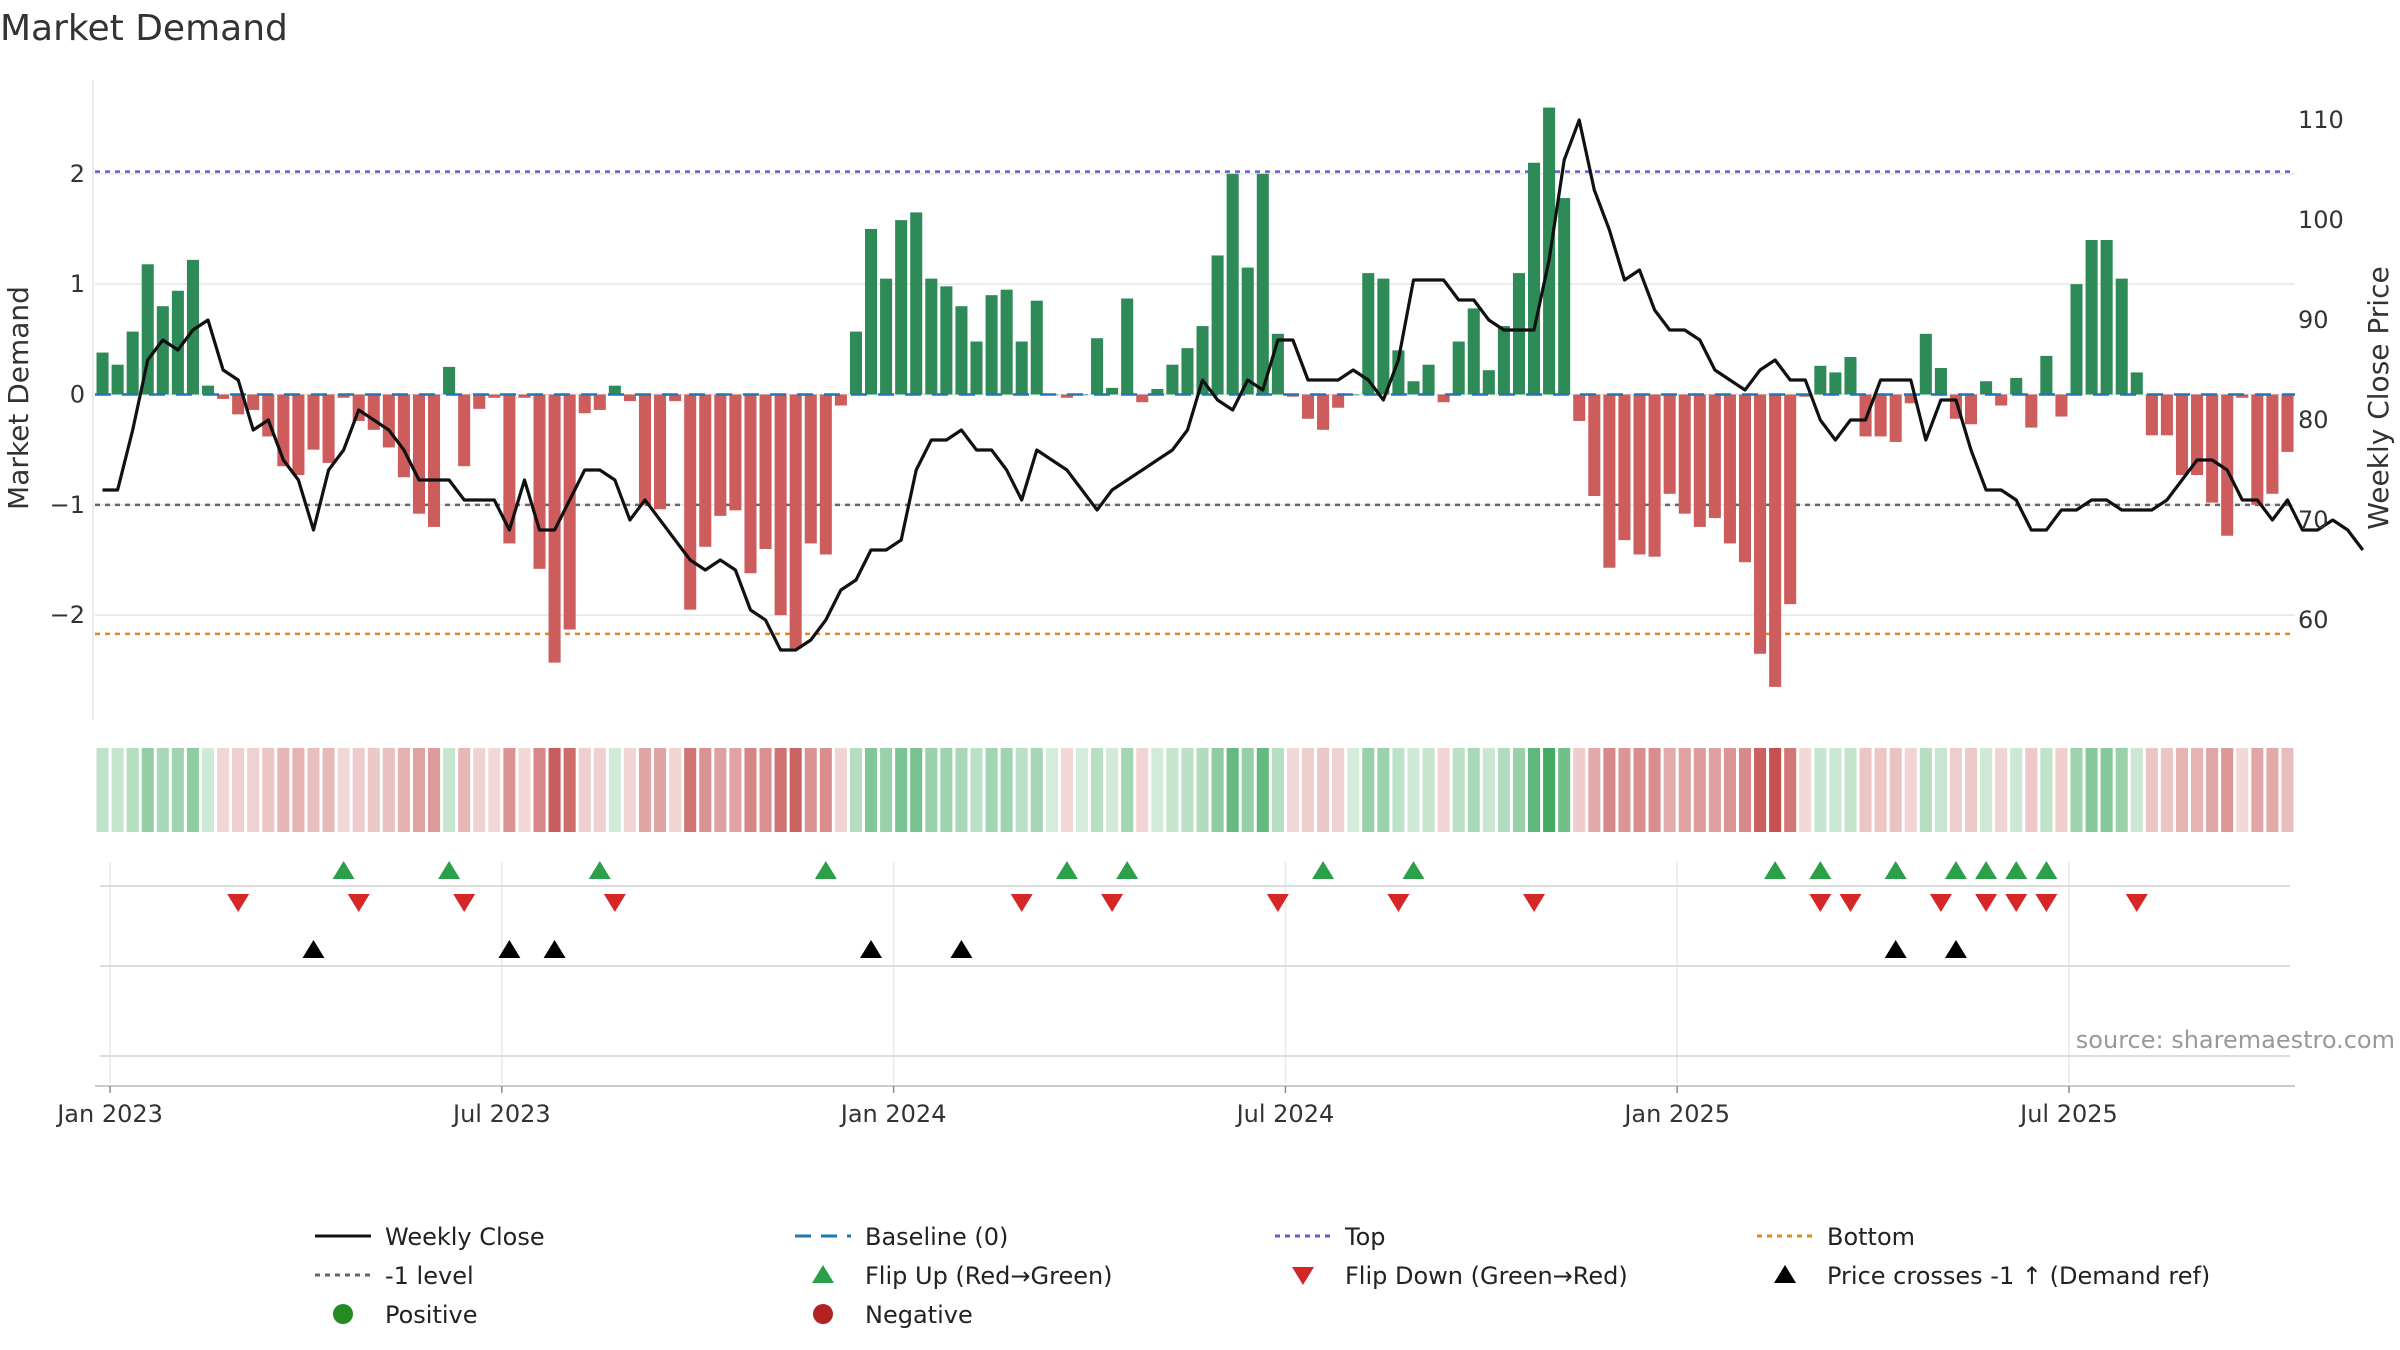 The height and width of the screenshot is (1350, 2400). What do you see at coordinates (1285, 1114) in the screenshot?
I see `x-tick-label: Jul 2024` at bounding box center [1285, 1114].